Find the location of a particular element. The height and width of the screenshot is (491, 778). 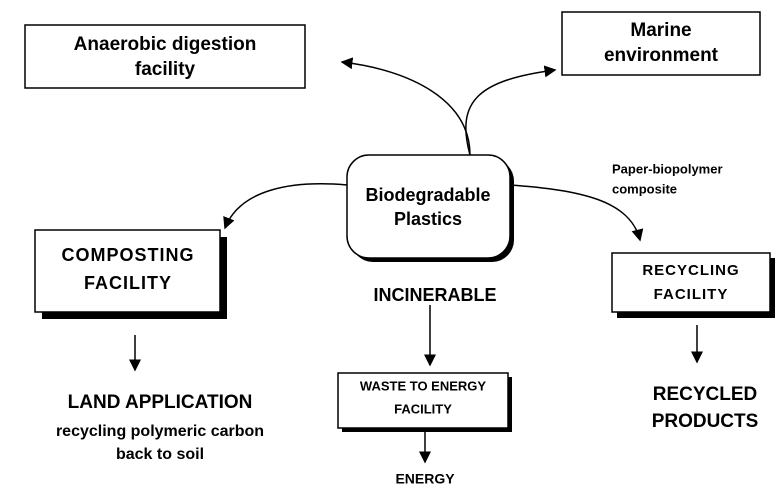

products-label: PRODUCTS is located at coordinates (705, 421).